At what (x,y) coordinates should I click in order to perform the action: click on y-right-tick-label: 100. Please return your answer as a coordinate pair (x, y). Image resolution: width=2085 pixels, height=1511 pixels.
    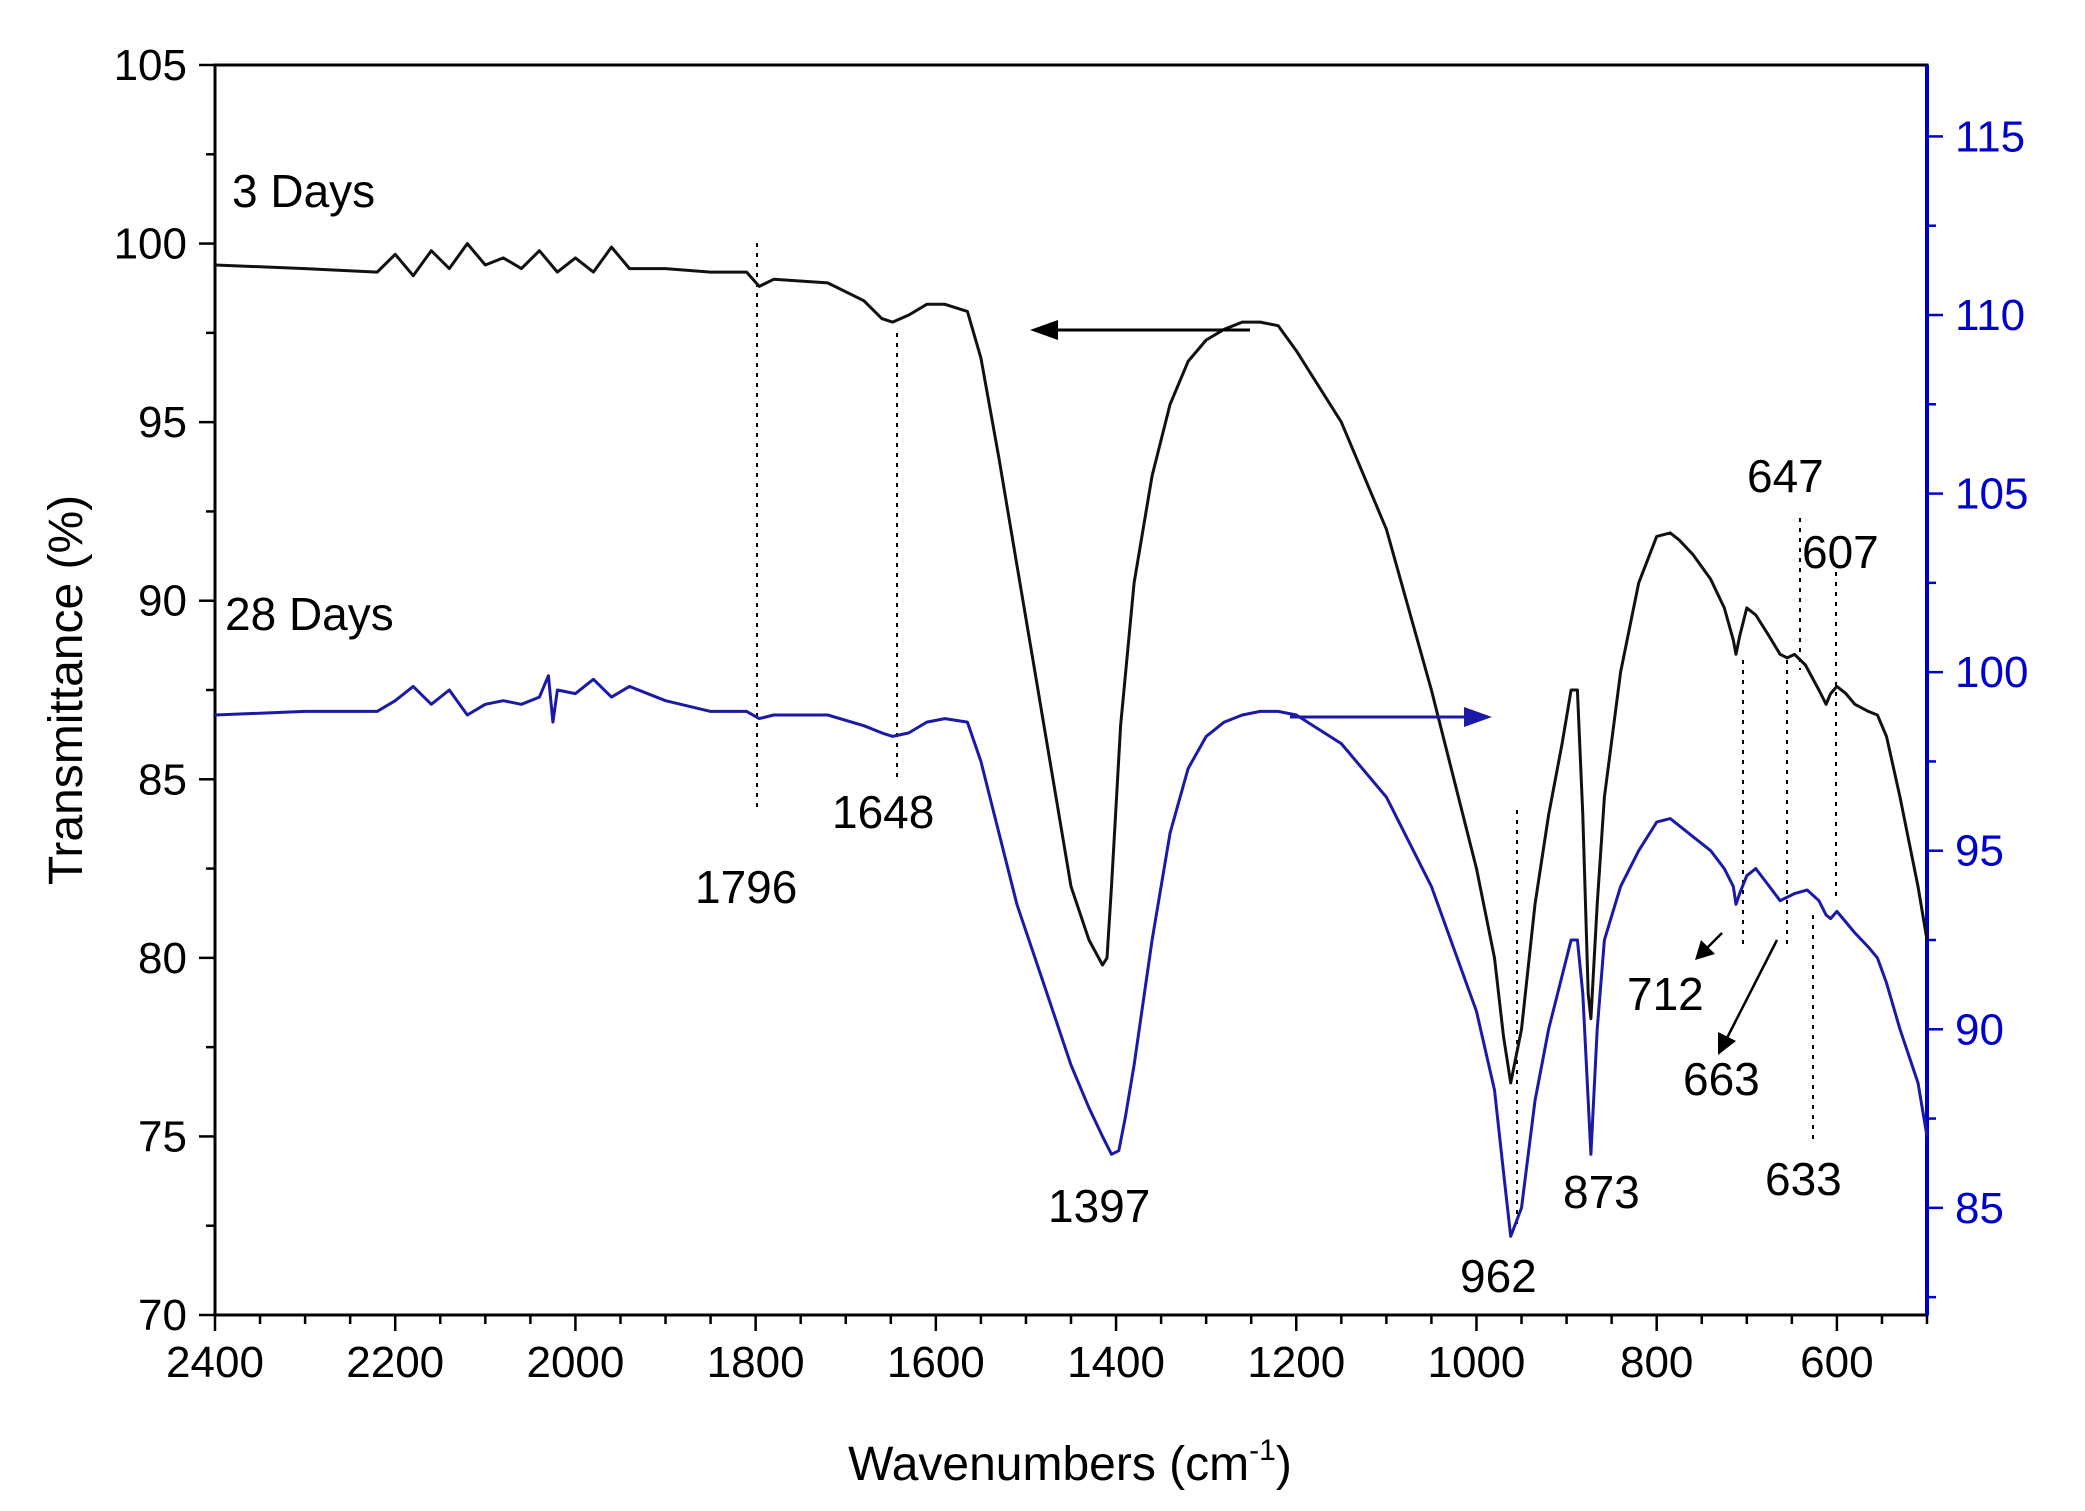
    Looking at the image, I should click on (1991, 672).